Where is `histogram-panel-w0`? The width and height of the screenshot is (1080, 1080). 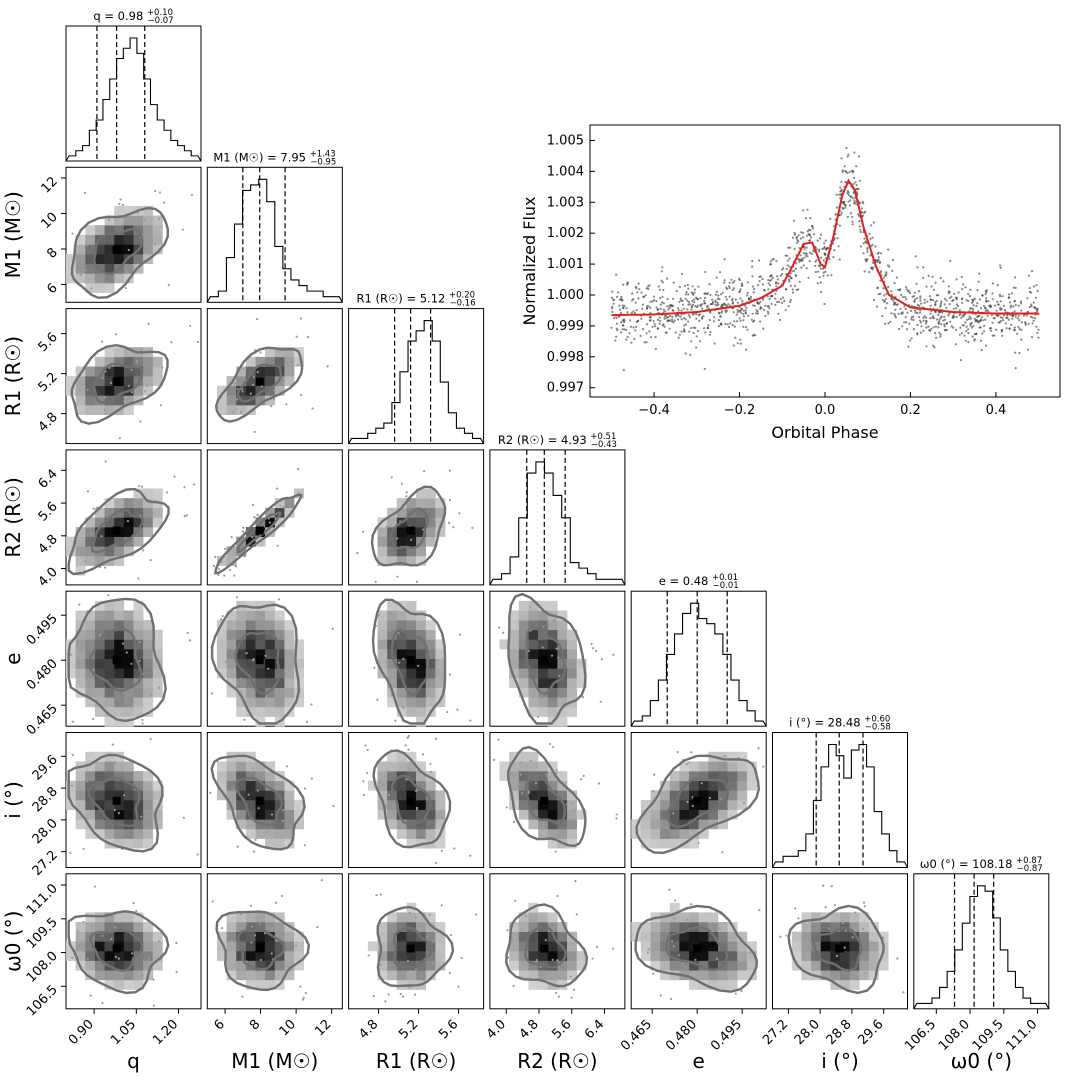
histogram-panel-w0 is located at coordinates (981, 941).